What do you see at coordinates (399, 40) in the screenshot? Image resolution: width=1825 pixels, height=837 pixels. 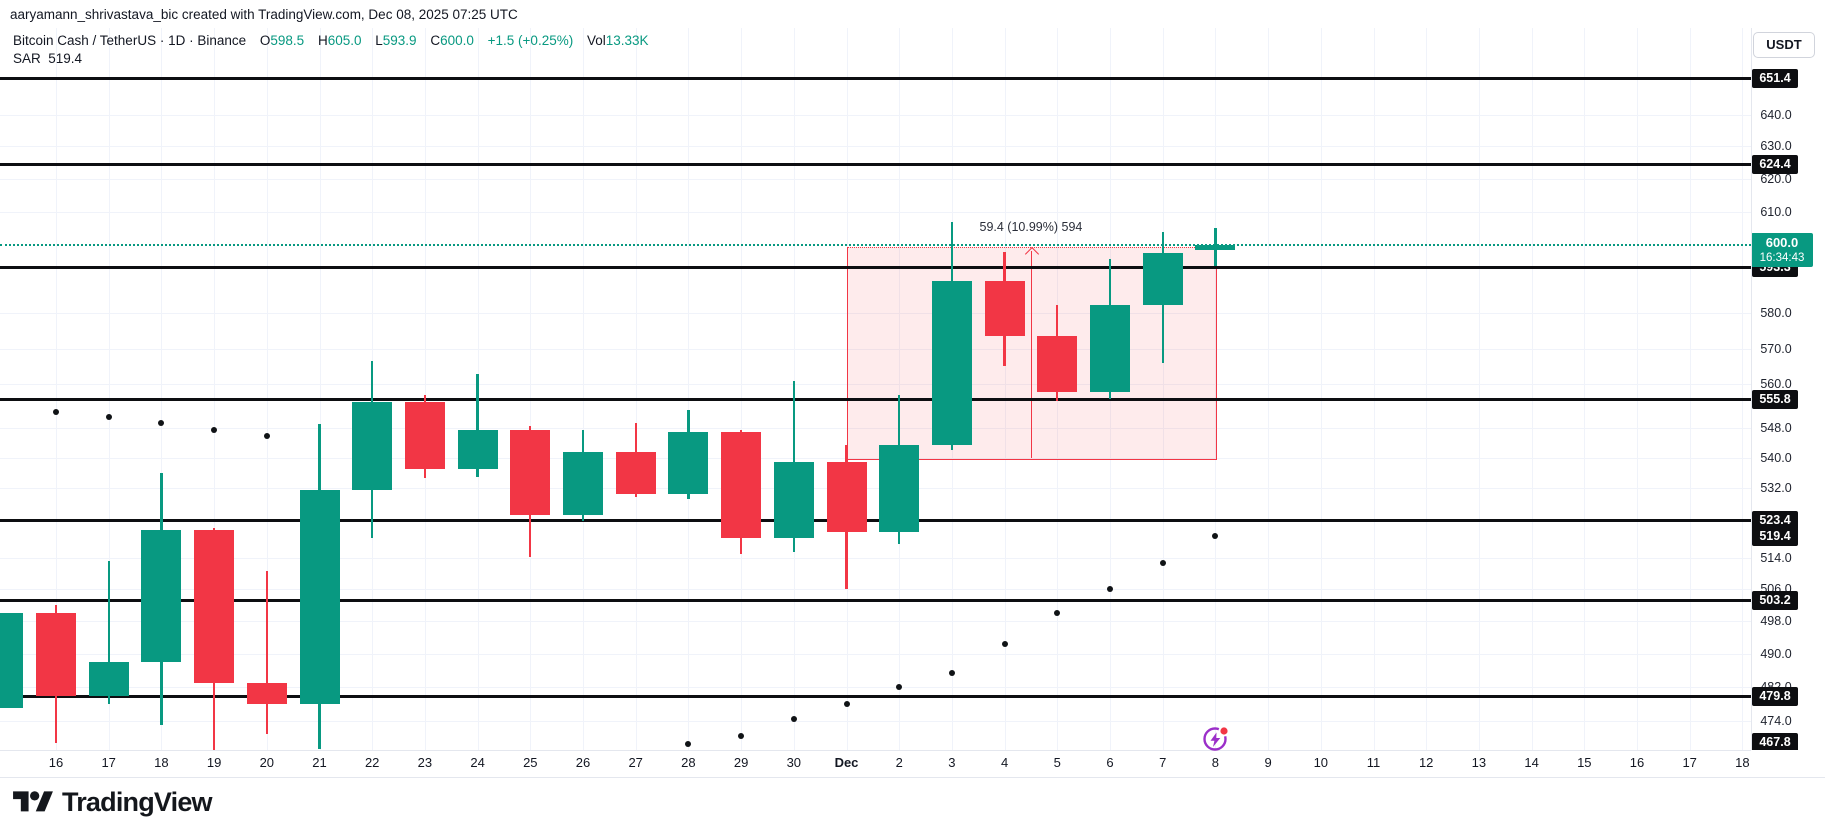 I see `ohlc-low-value: 593.9` at bounding box center [399, 40].